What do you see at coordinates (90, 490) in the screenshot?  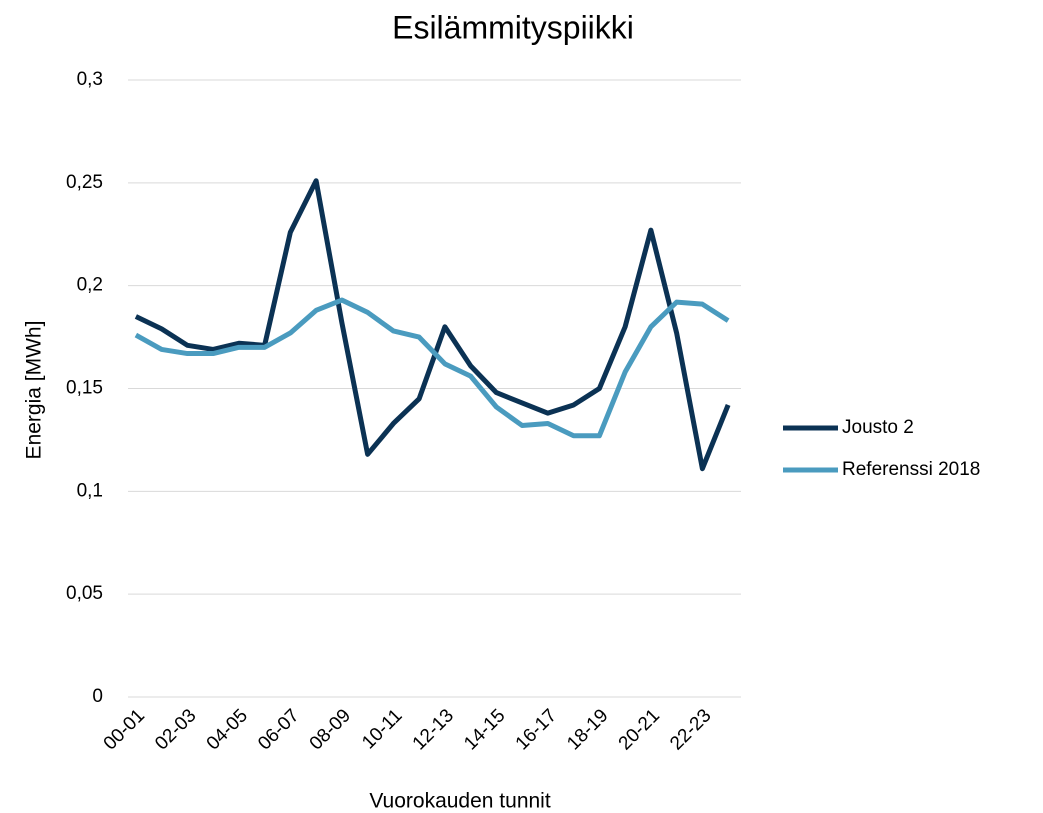 I see `y-tick-label: 0,1` at bounding box center [90, 490].